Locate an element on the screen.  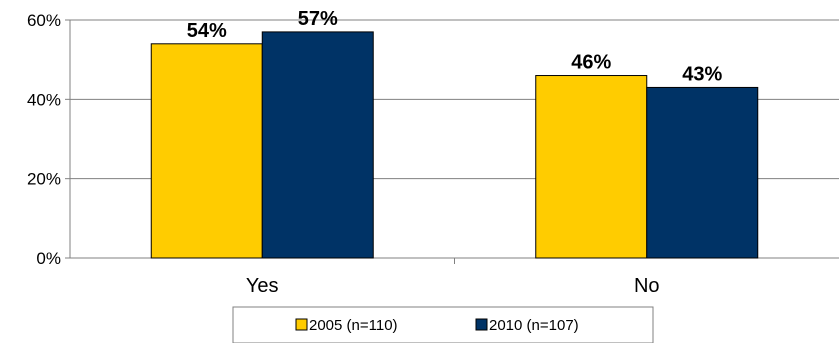
y-tick-label: 60% is located at coordinates (44, 20).